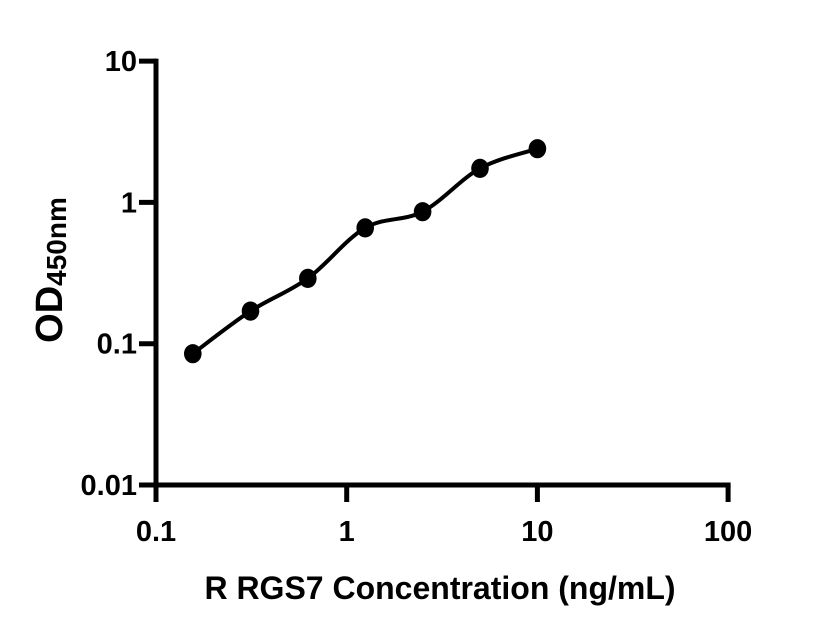 This screenshot has width=816, height=640. I want to click on x-tick-label: 1, so click(347, 532).